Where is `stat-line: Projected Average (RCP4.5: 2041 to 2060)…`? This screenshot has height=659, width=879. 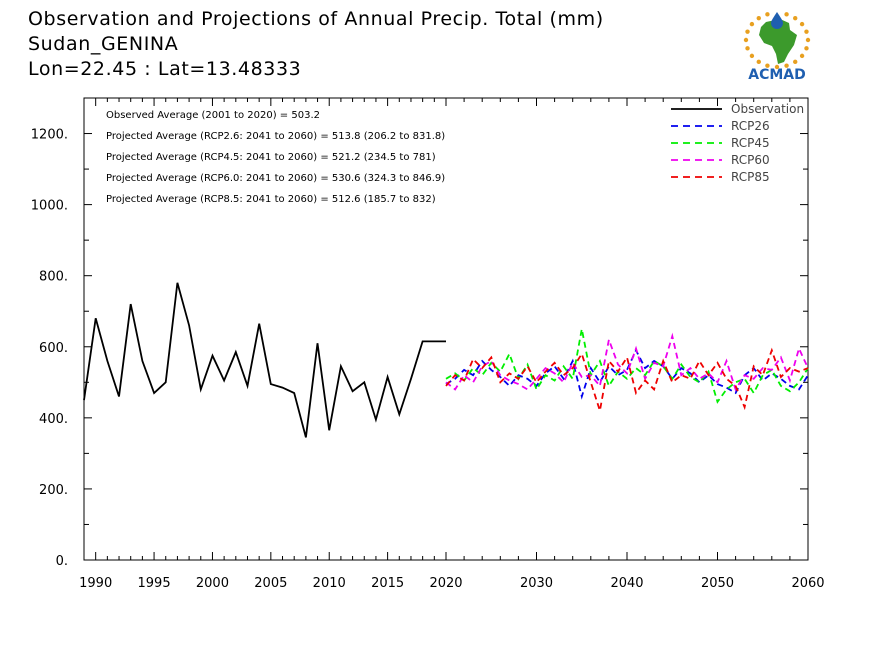 stat-line: Projected Average (RCP4.5: 2041 to 2060)… is located at coordinates (271, 157).